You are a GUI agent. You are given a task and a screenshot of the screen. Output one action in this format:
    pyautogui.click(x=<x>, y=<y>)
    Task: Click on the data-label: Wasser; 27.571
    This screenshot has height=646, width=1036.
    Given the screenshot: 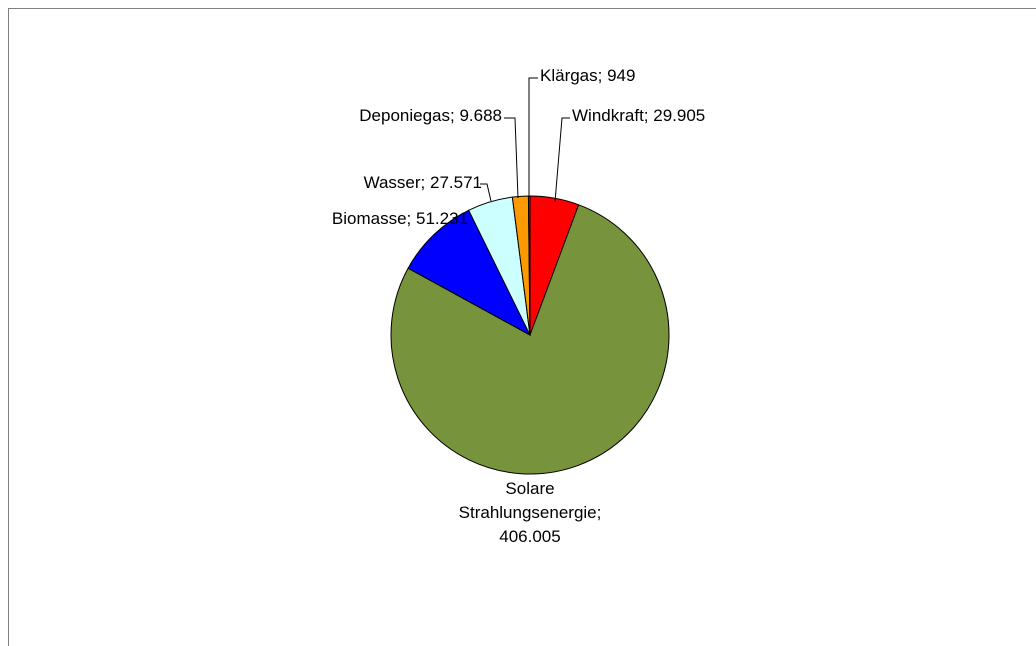 What is the action you would take?
    pyautogui.click(x=423, y=182)
    